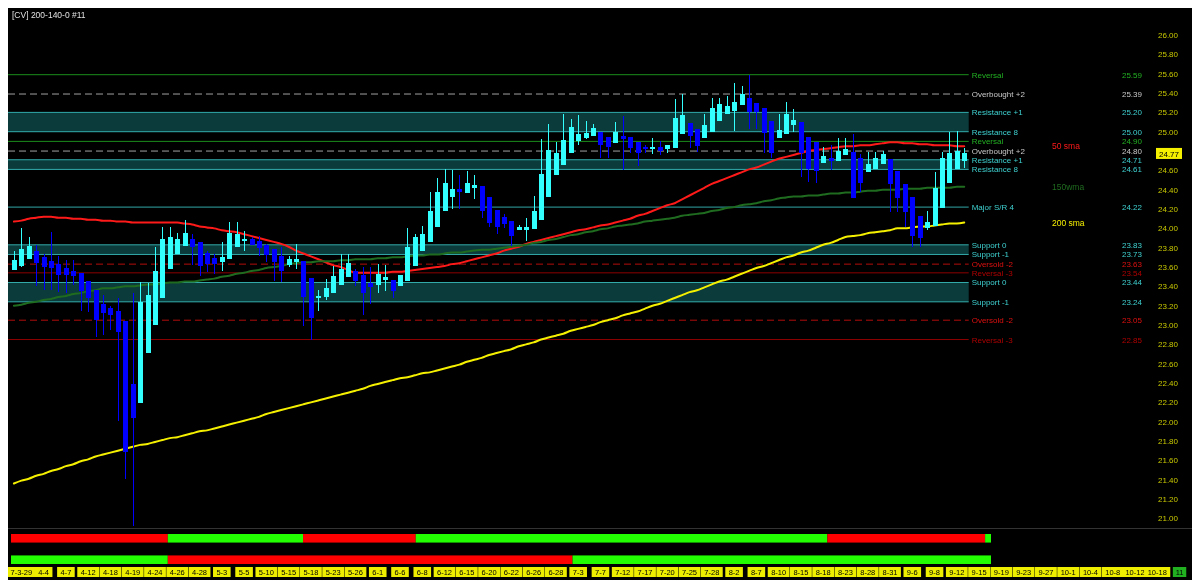  What do you see at coordinates (1168, 190) in the screenshot?
I see `y-tick-label: 24.40` at bounding box center [1168, 190].